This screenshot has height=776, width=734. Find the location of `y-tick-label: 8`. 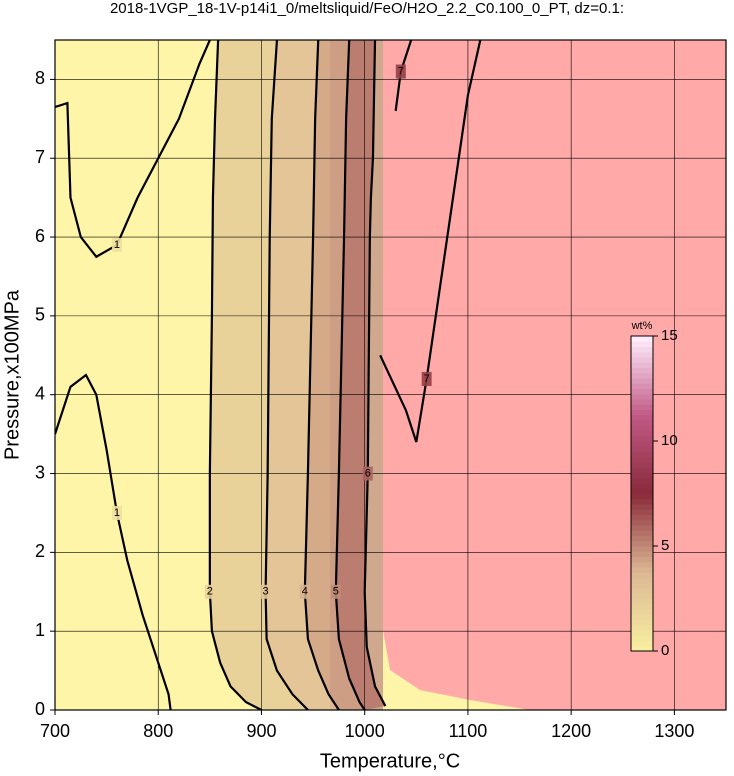

y-tick-label: 8 is located at coordinates (40, 78).